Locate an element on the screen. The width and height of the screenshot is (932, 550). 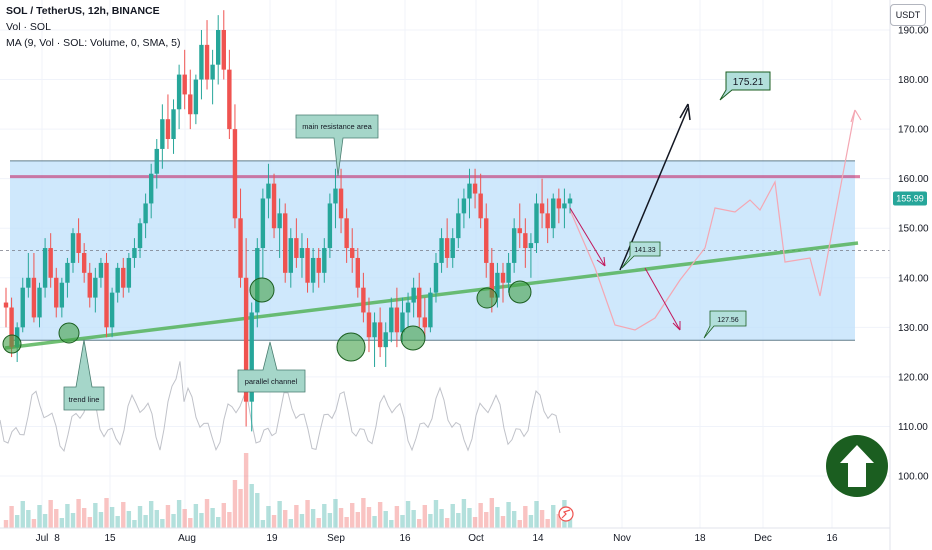
x-tick-label: Dec is located at coordinates (763, 538).